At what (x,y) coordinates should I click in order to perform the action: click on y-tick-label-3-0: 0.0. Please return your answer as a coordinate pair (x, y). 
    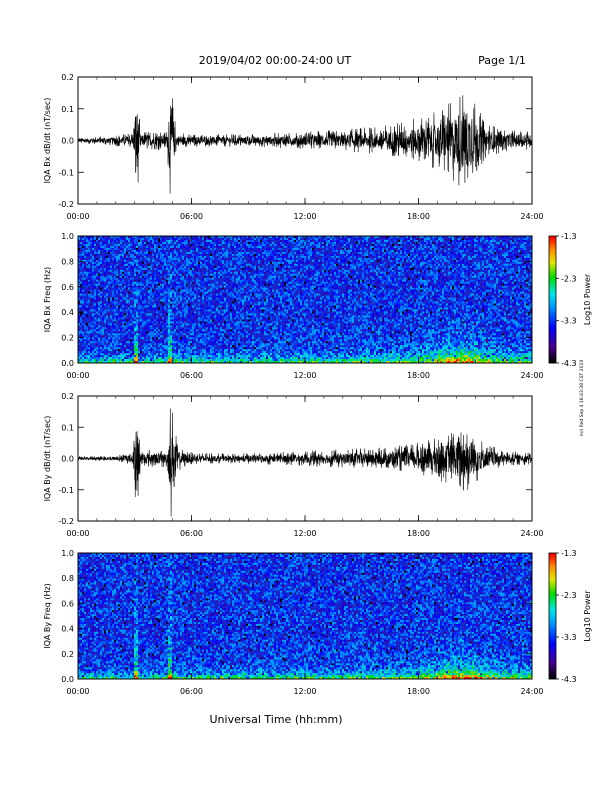
    Looking at the image, I should click on (67, 679).